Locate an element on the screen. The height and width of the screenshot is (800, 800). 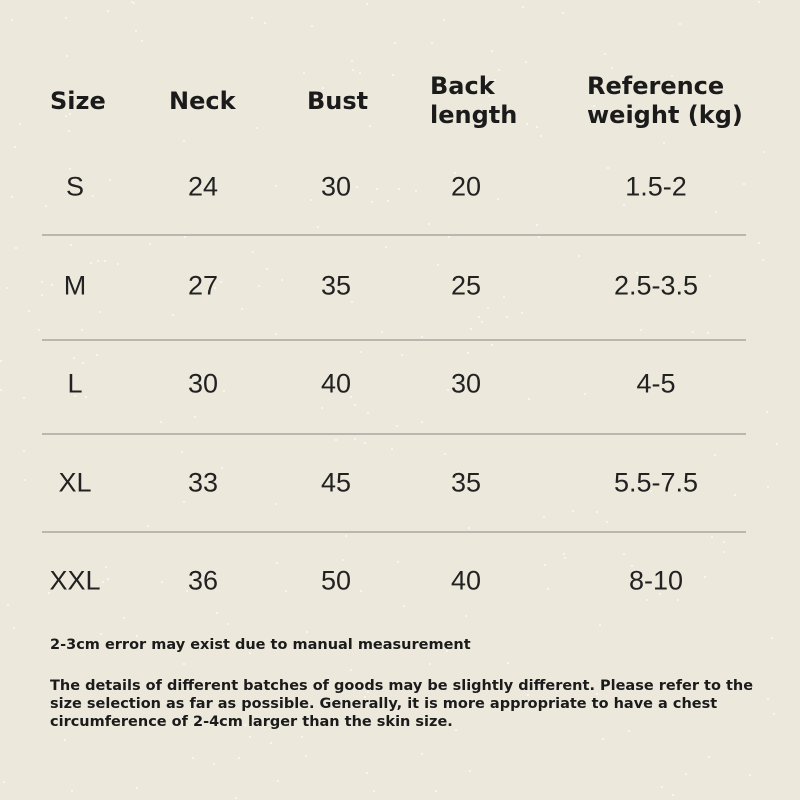
table-cell: 8-10 is located at coordinates (656, 580).